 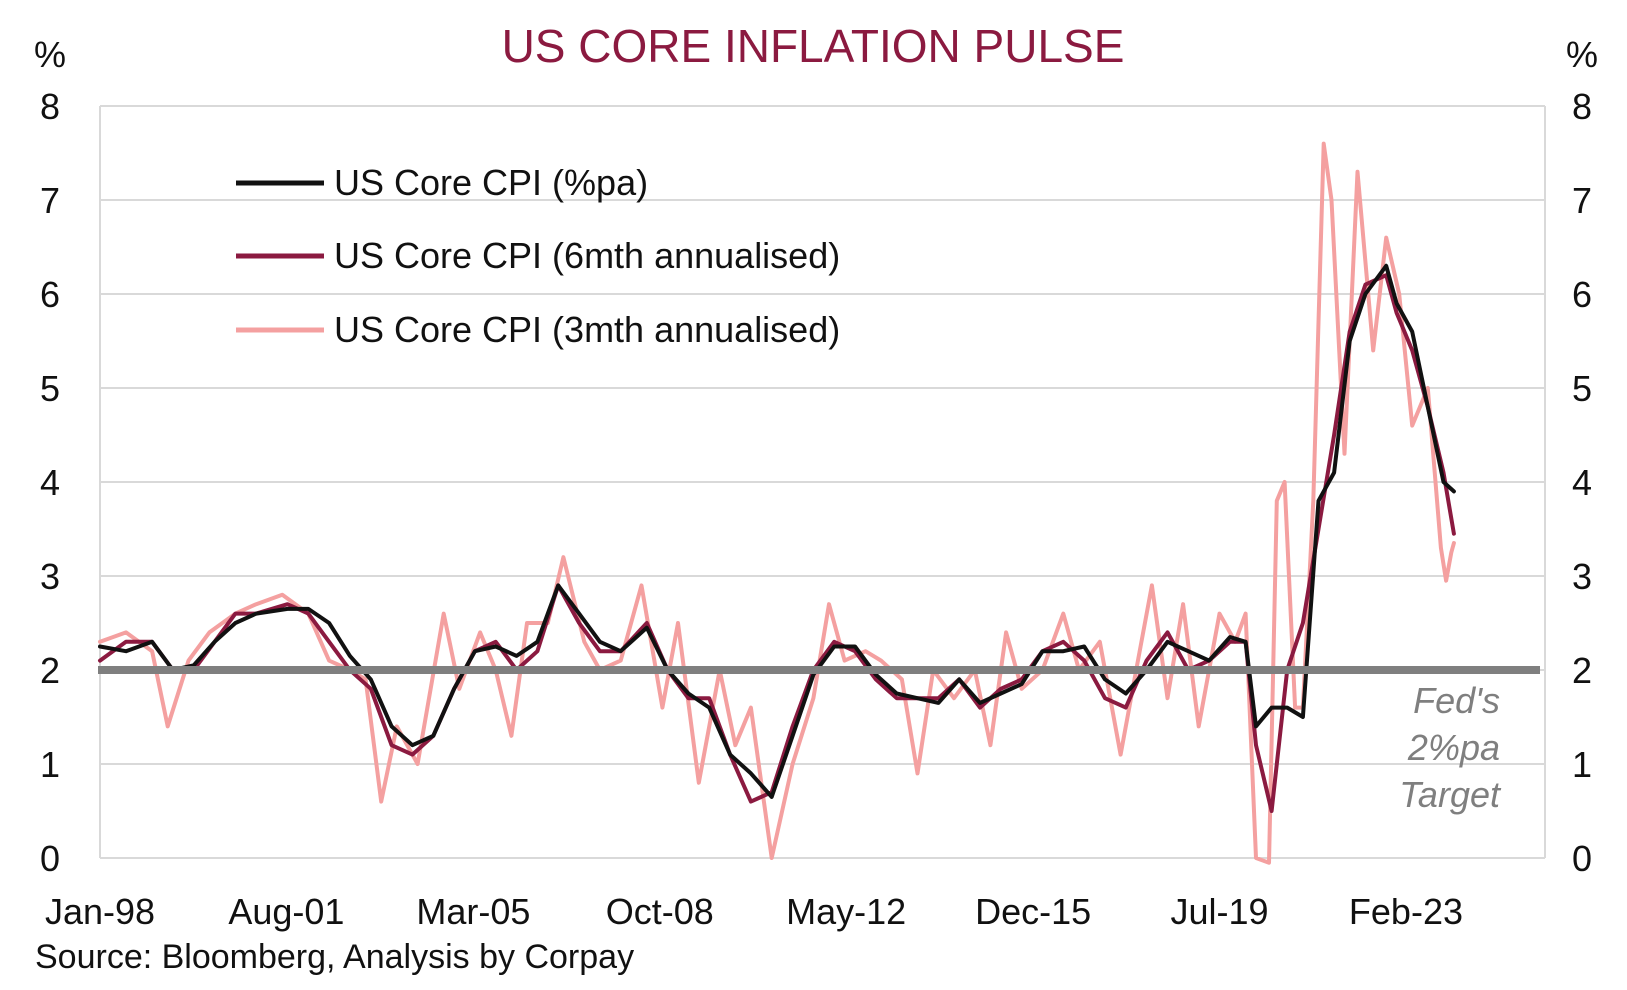 What do you see at coordinates (1220, 911) in the screenshot?
I see `x-tick-jul-19: Jul-19` at bounding box center [1220, 911].